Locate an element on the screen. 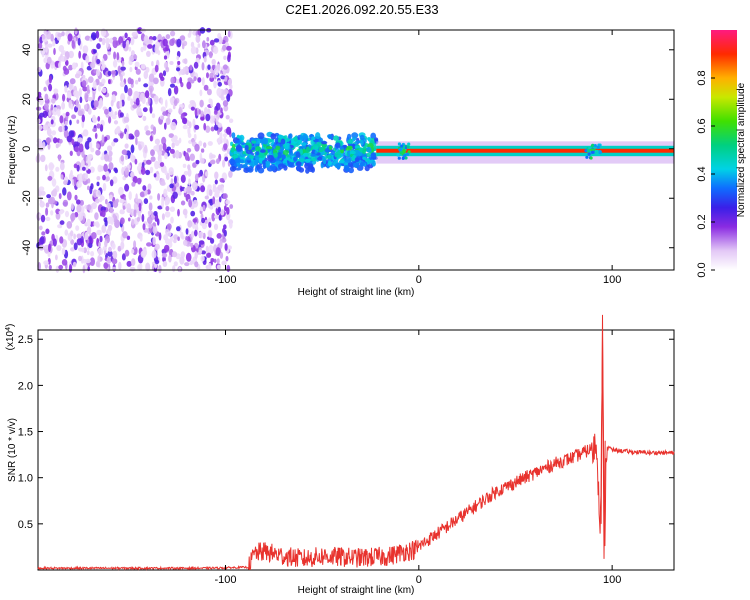 This screenshot has width=750, height=600. snr-x-tick-label: -100 is located at coordinates (225, 580).